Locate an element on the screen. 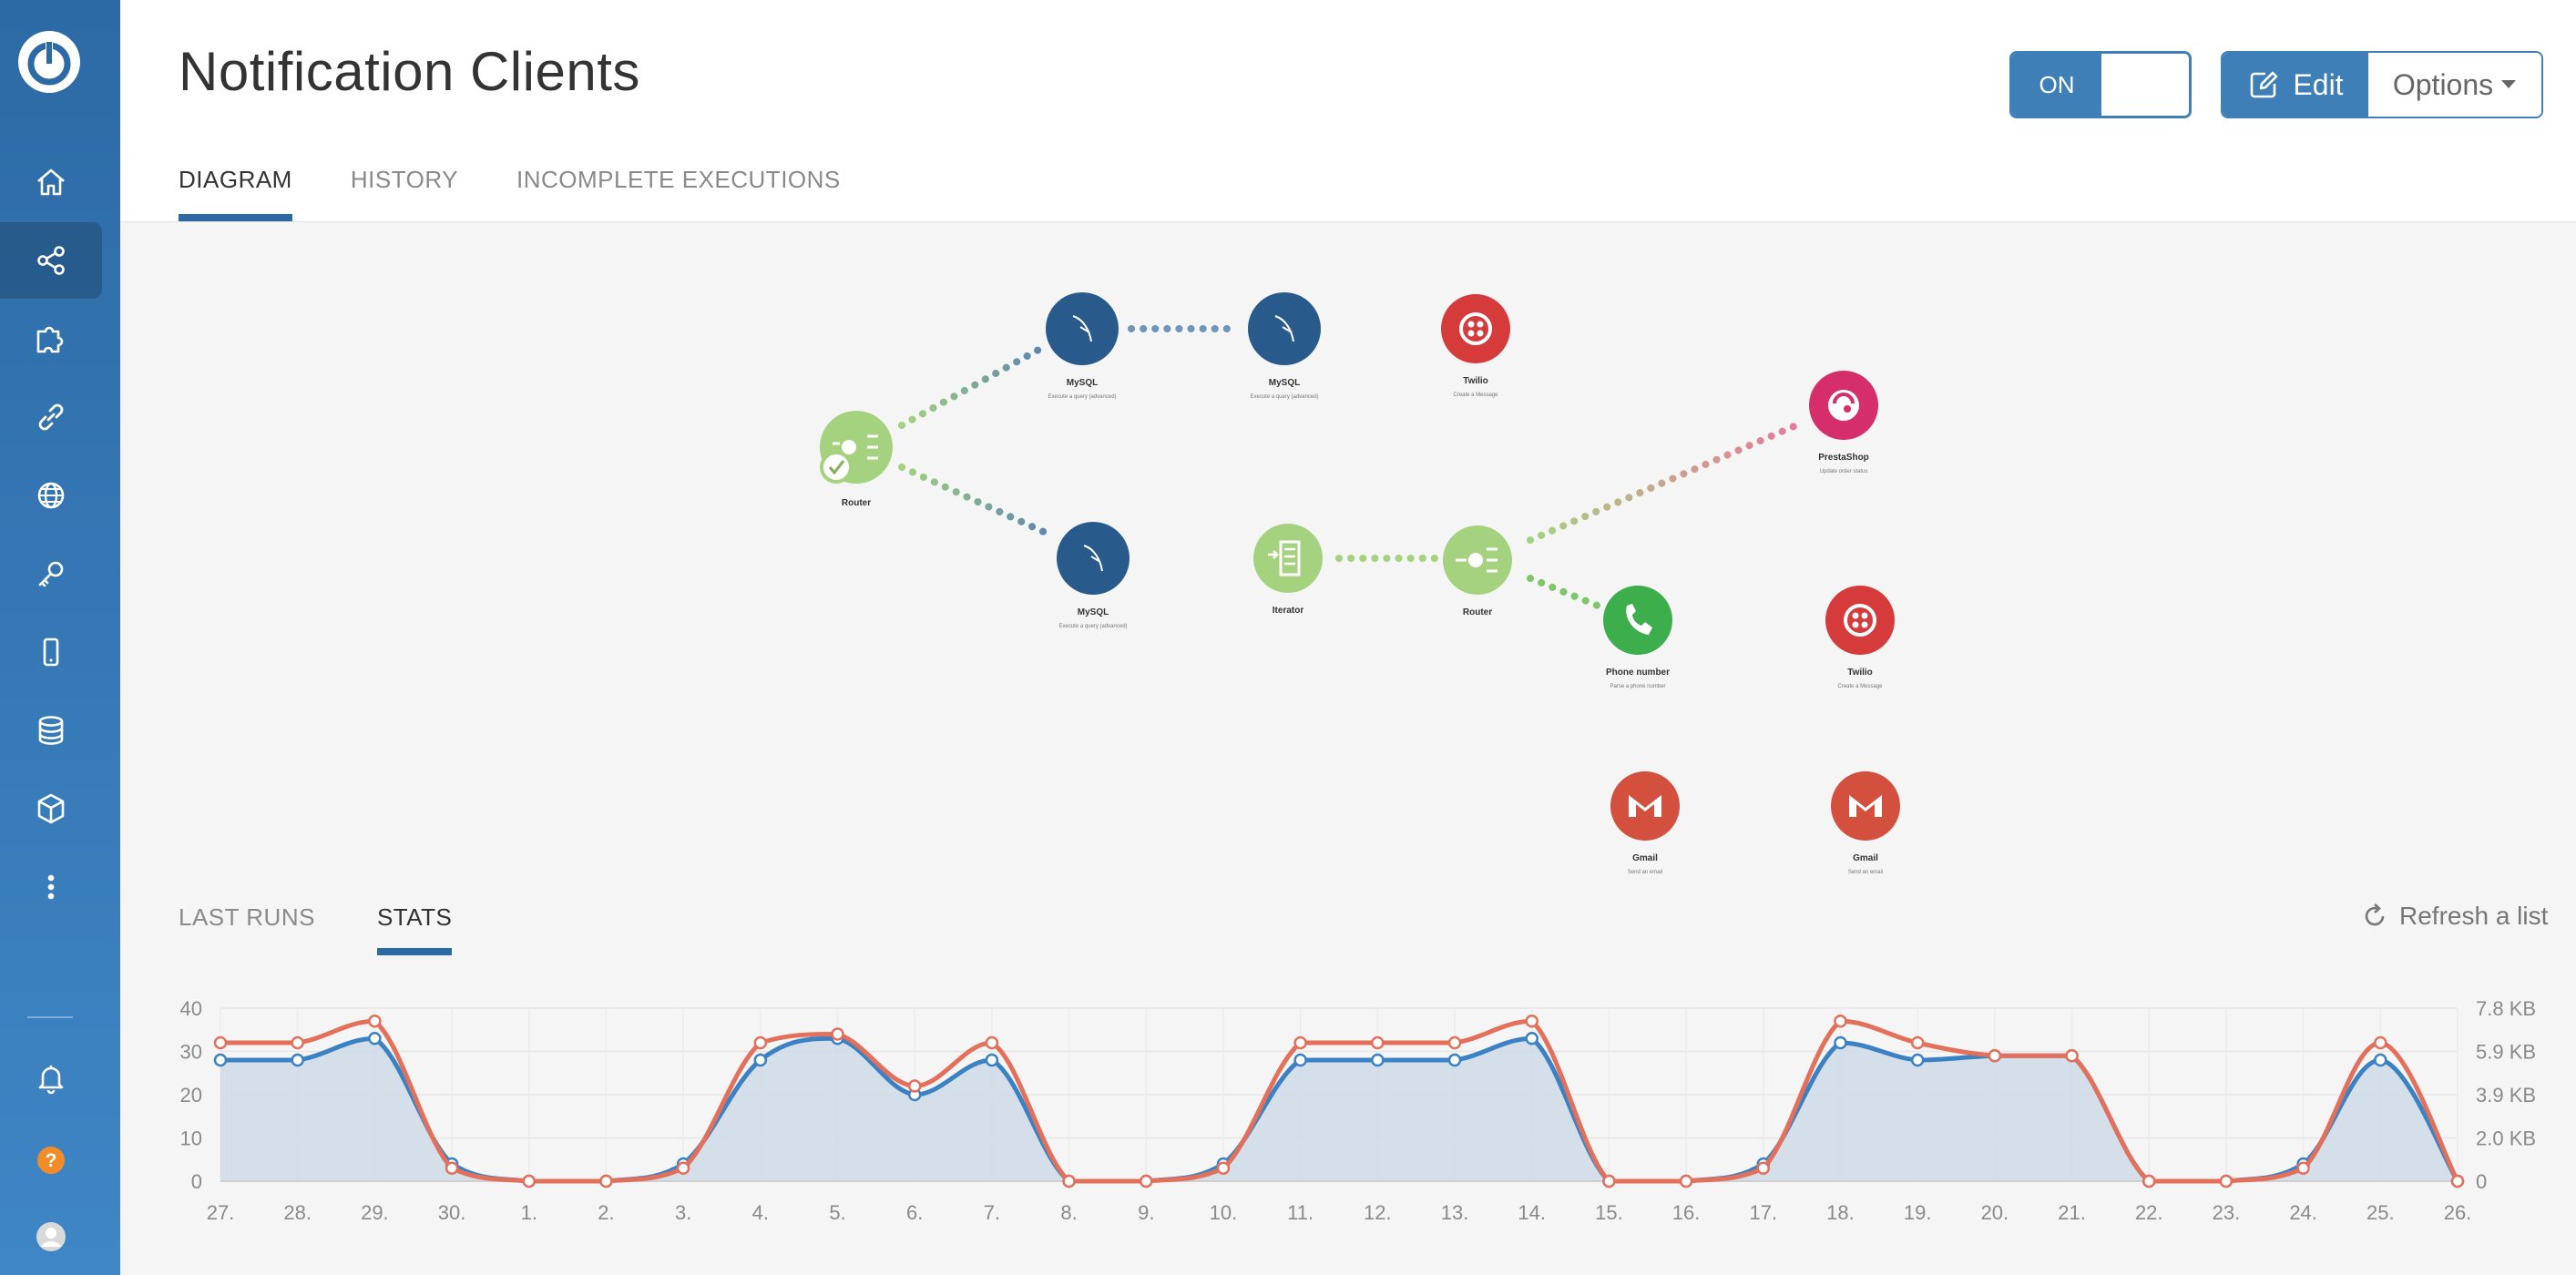 Image resolution: width=2576 pixels, height=1275 pixels. sidebar-item-more is located at coordinates (51, 887).